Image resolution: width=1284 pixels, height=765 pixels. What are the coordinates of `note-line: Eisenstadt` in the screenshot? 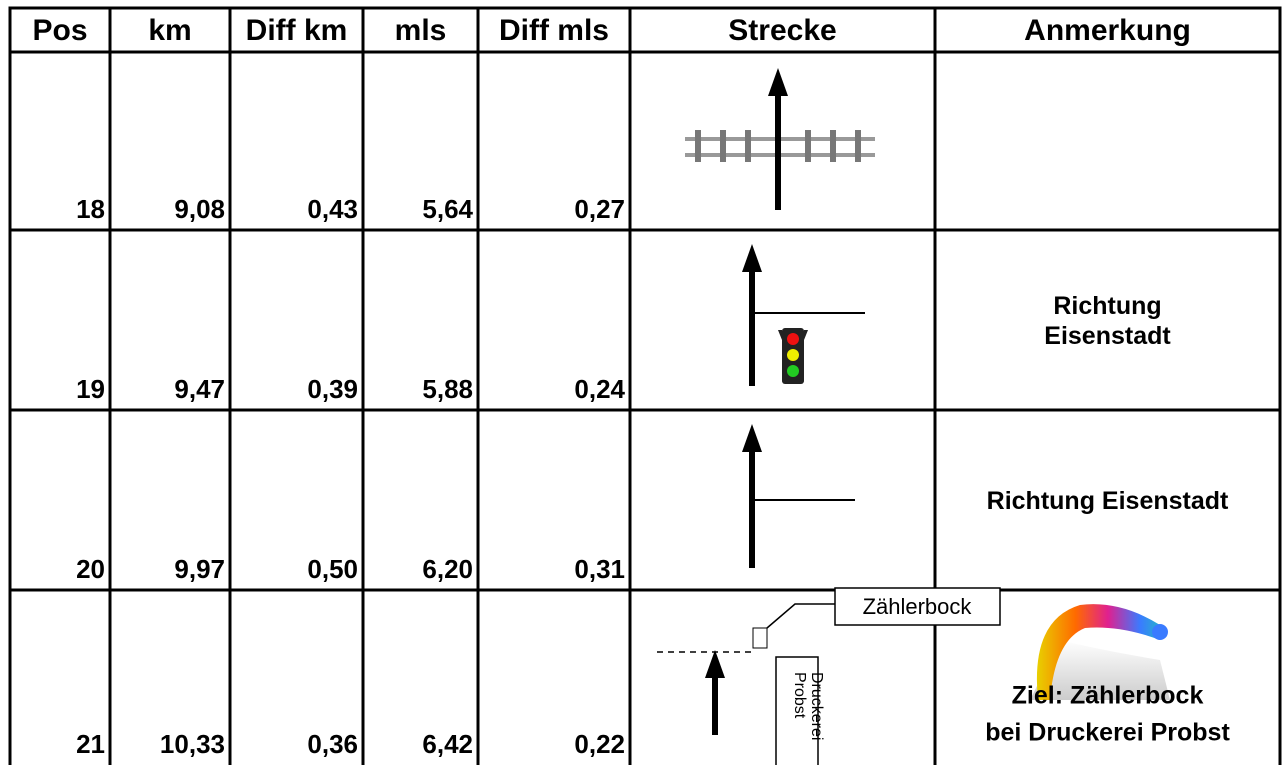 It's located at (1107, 336).